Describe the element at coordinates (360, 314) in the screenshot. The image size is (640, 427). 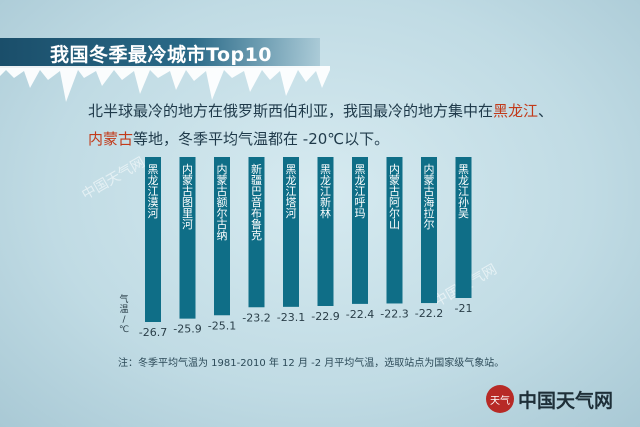
I see `value-label: -22.4` at that location.